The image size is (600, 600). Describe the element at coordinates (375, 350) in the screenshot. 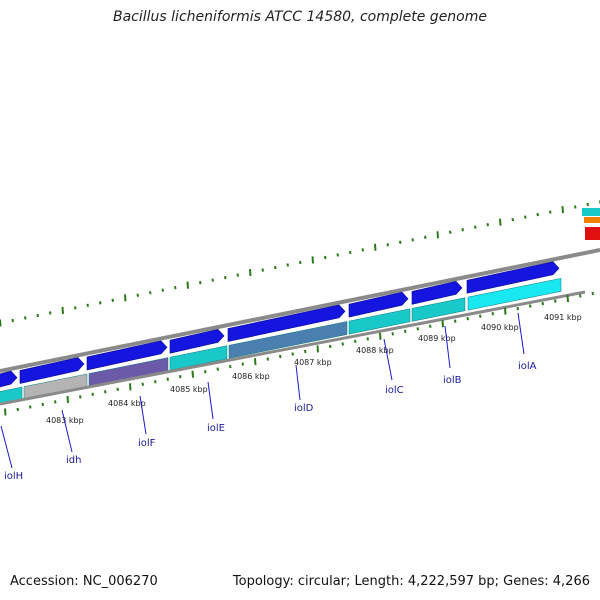

I see `scale-label: 4088 kbp` at that location.